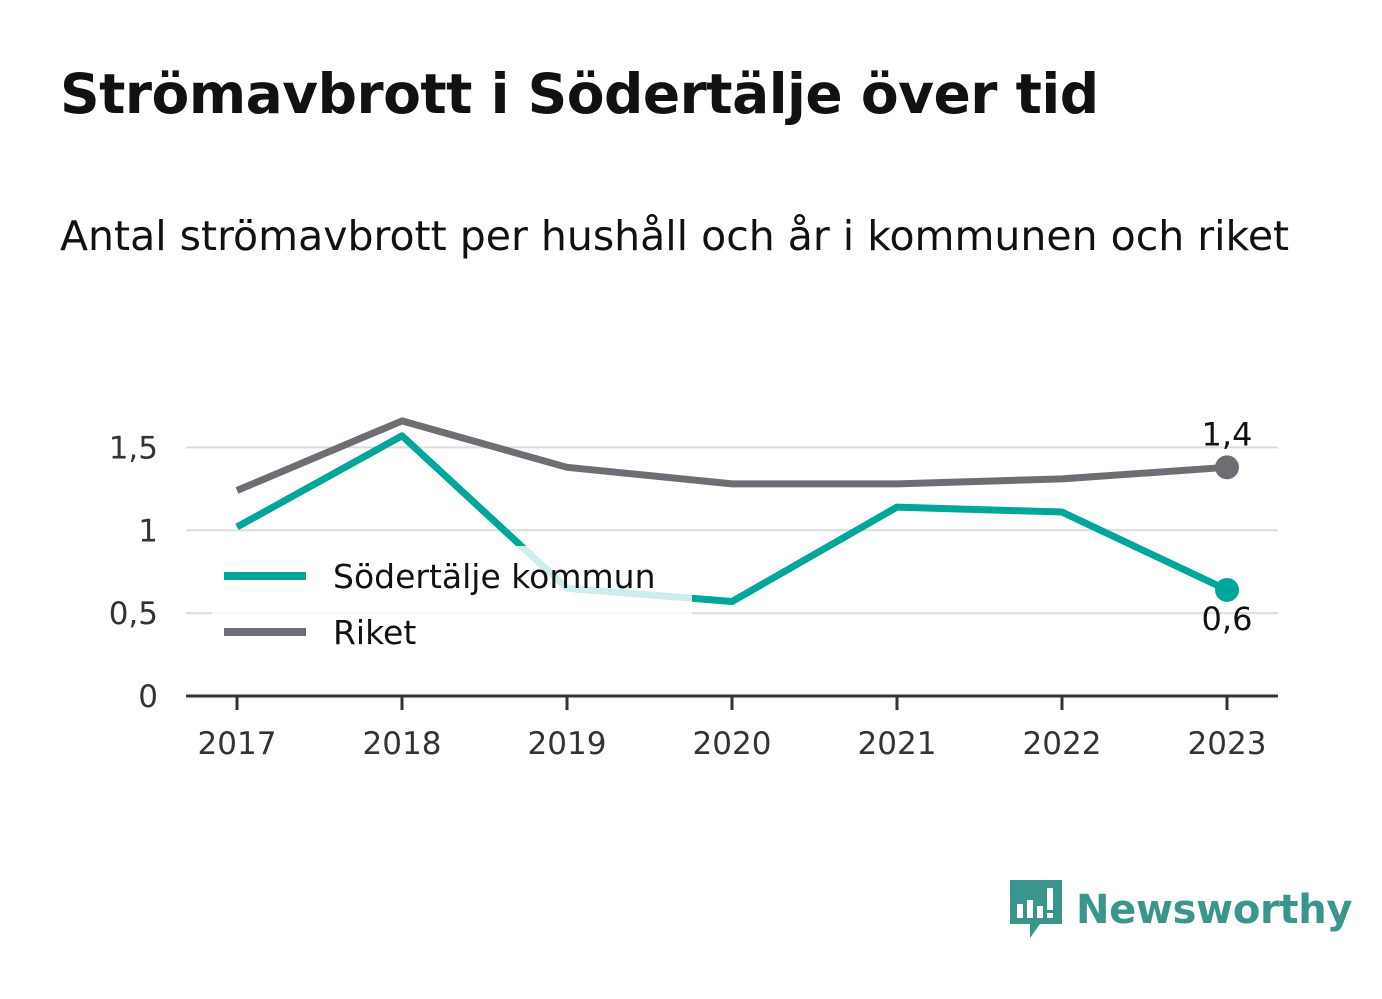  I want to click on x-axis-ticks: 2017 2018 2019 2020 2021 2022 2023, so click(732, 729).